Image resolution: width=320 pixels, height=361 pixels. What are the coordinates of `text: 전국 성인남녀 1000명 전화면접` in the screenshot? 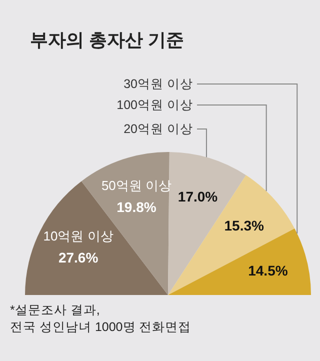 It's located at (101, 327).